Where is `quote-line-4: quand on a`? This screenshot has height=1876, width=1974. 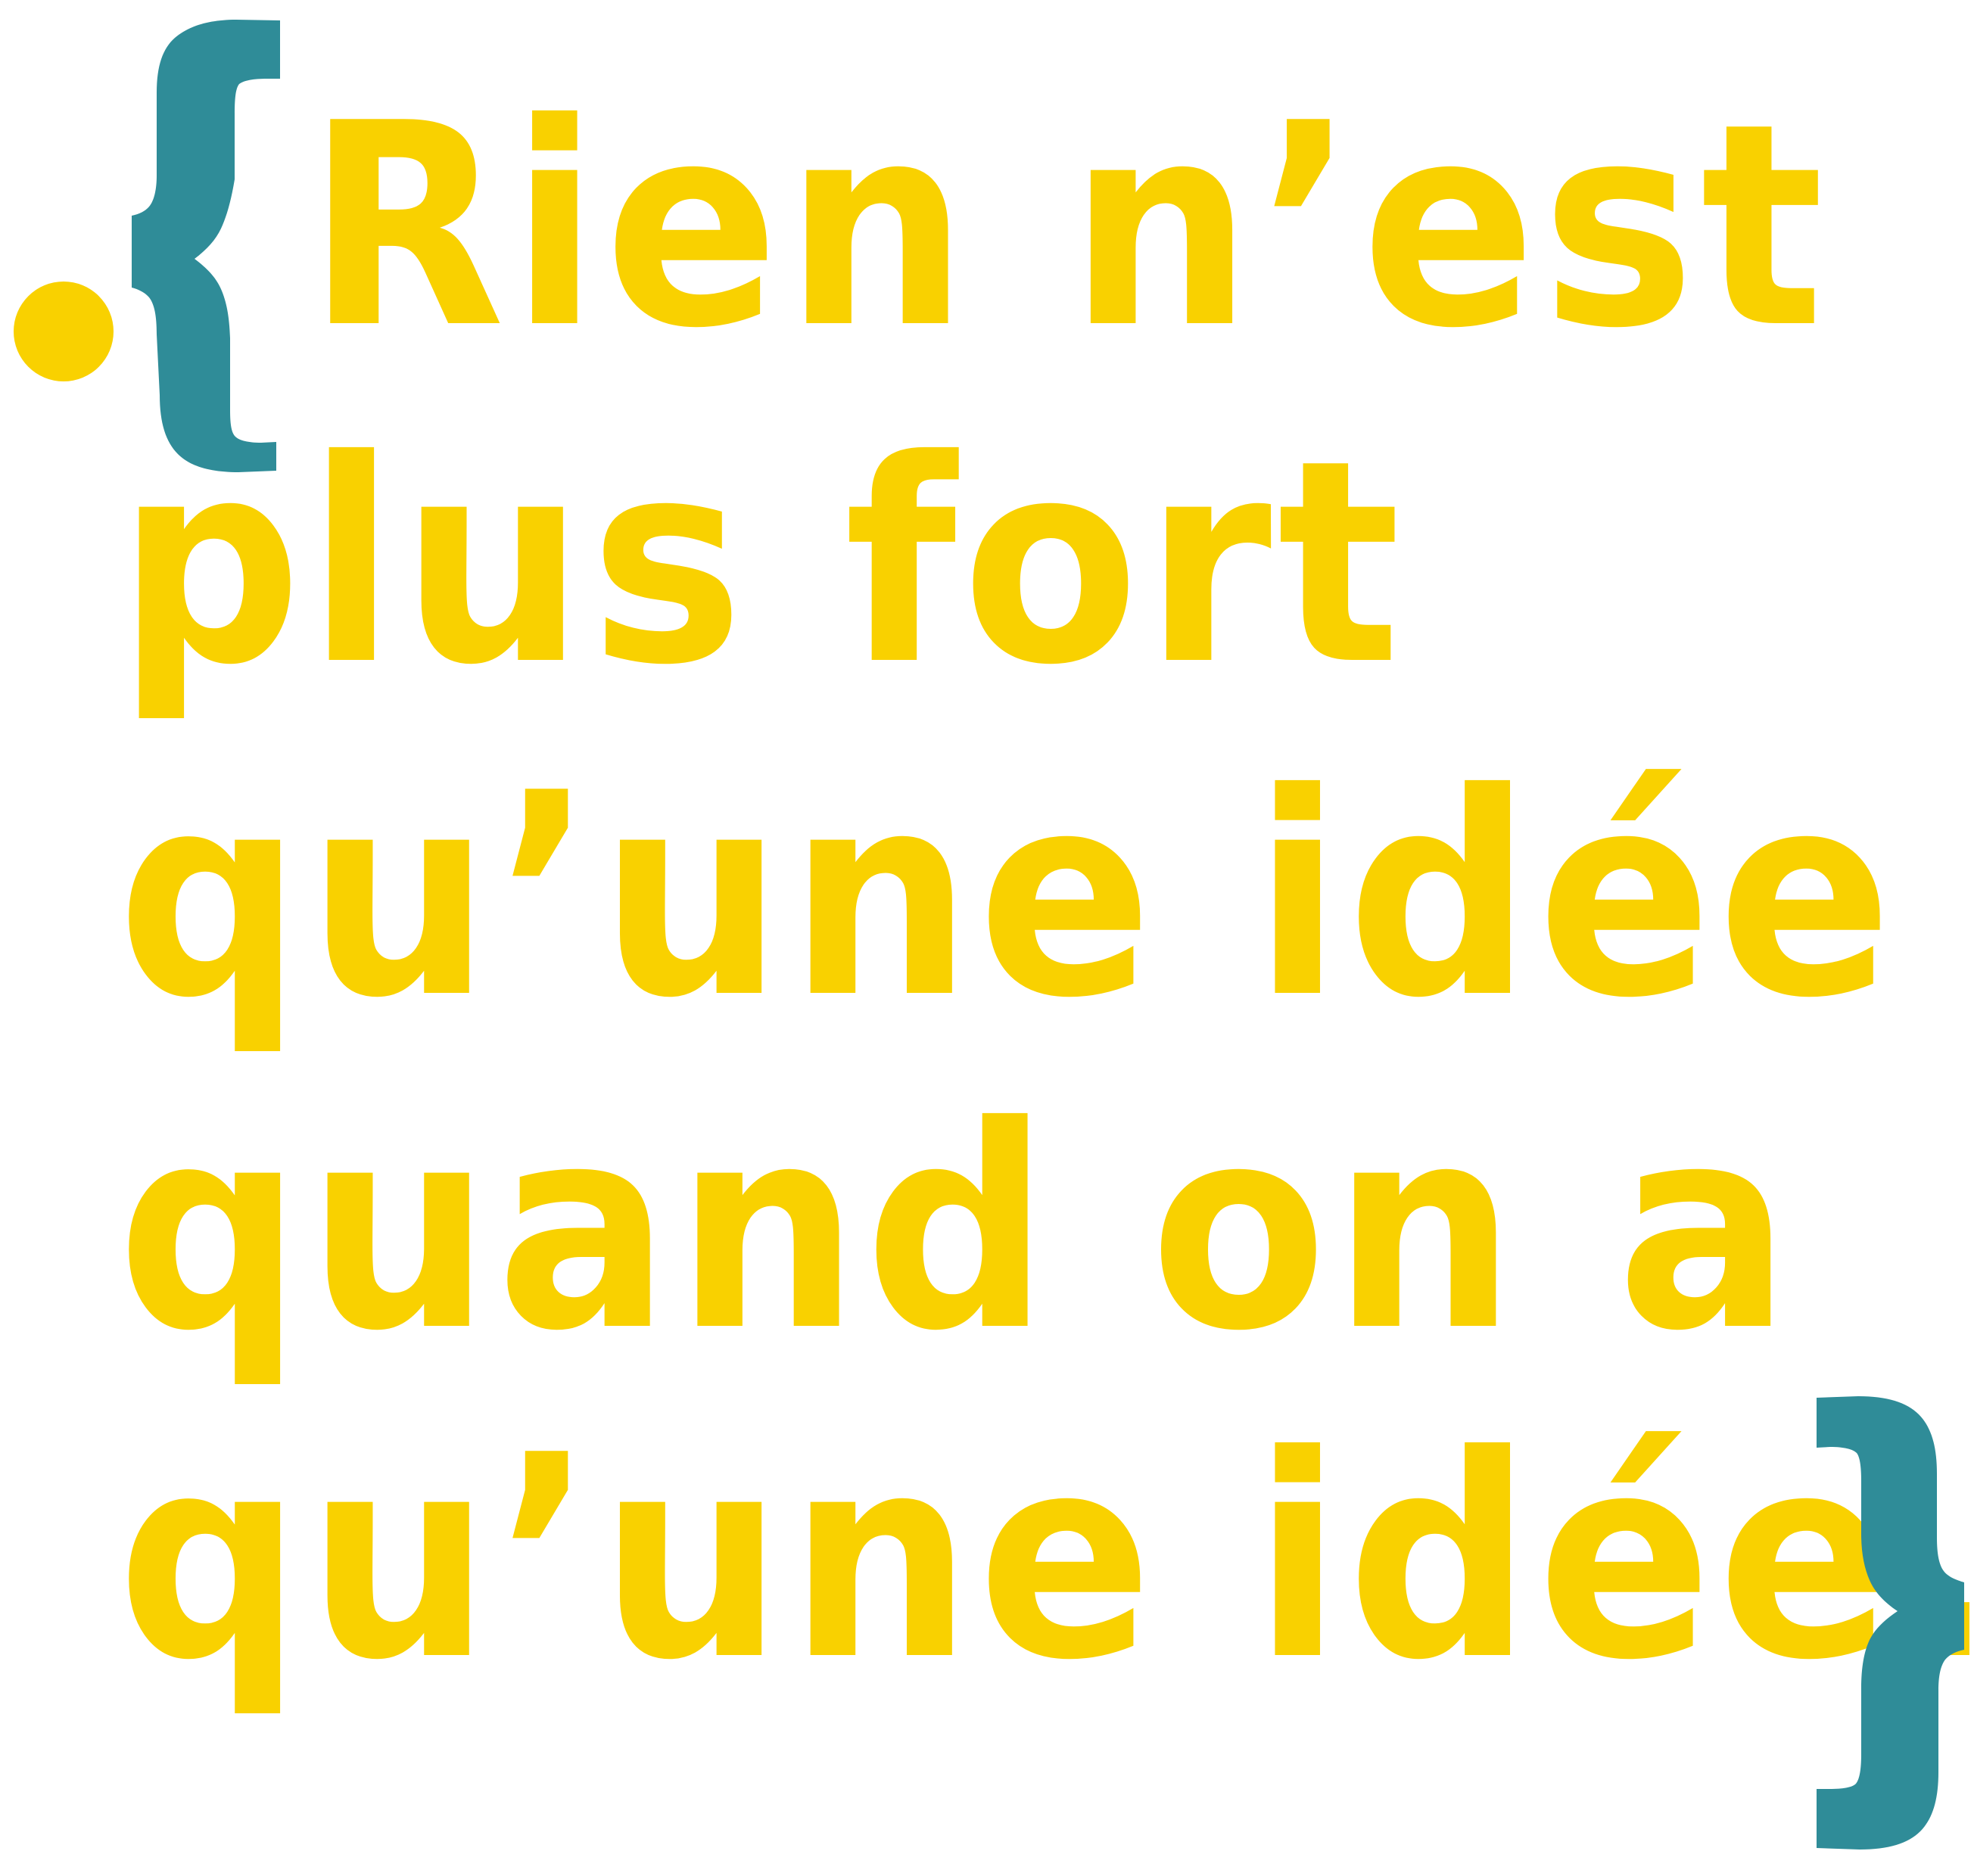 quote-line-4: quand on a is located at coordinates (957, 1229).